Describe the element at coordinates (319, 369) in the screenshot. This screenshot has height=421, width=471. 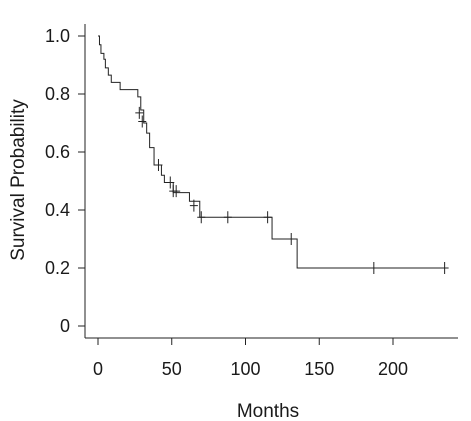
I see `x-tick-label: 150` at that location.